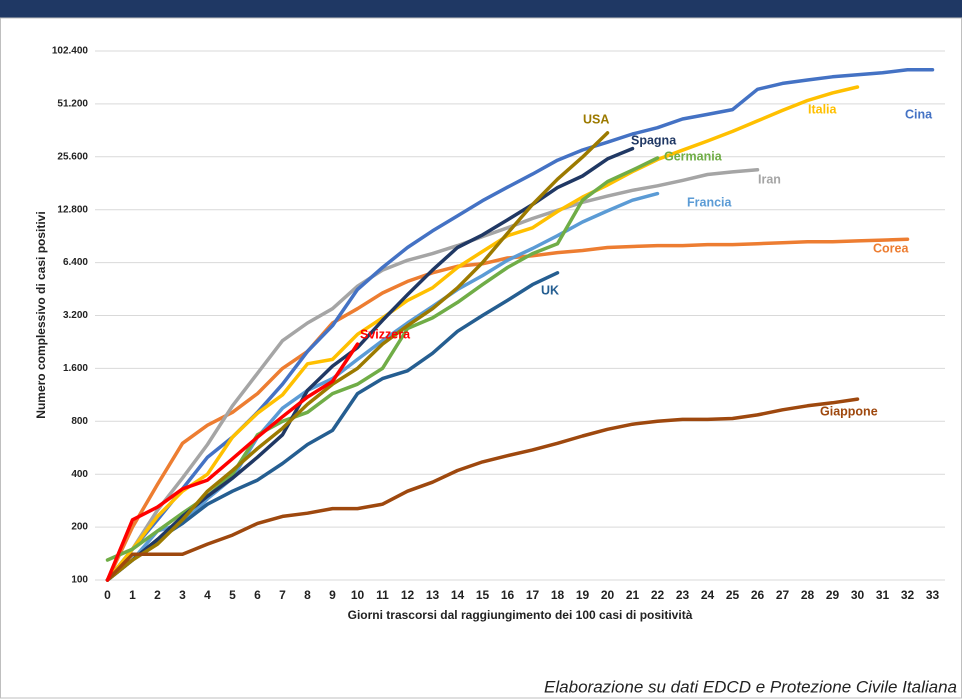  Describe the element at coordinates (72, 156) in the screenshot. I see `y-tick-label: 25.600` at that location.